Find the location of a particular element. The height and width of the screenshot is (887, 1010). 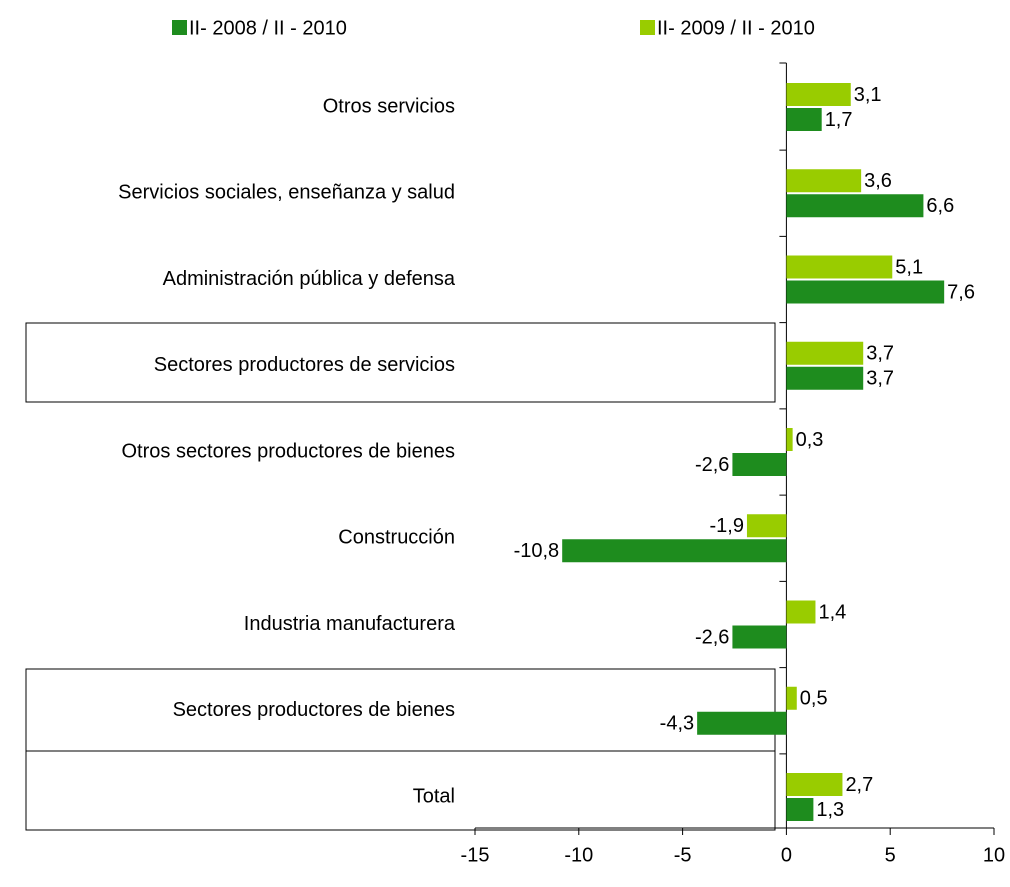

category-label: Otros sectores productores de bienes is located at coordinates (288, 451).